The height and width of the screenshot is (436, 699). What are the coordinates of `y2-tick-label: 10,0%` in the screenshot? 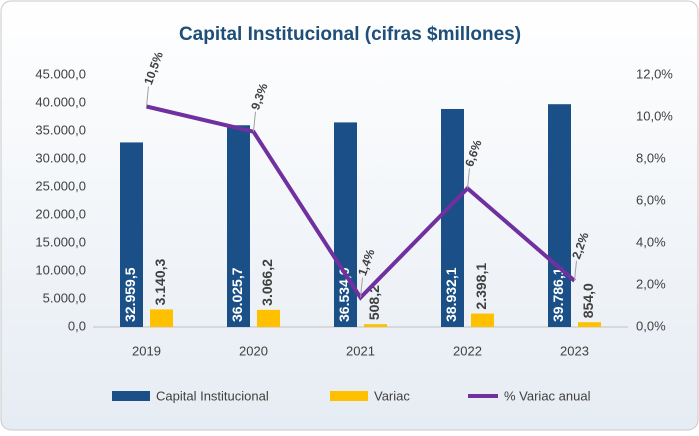 It's located at (654, 115).